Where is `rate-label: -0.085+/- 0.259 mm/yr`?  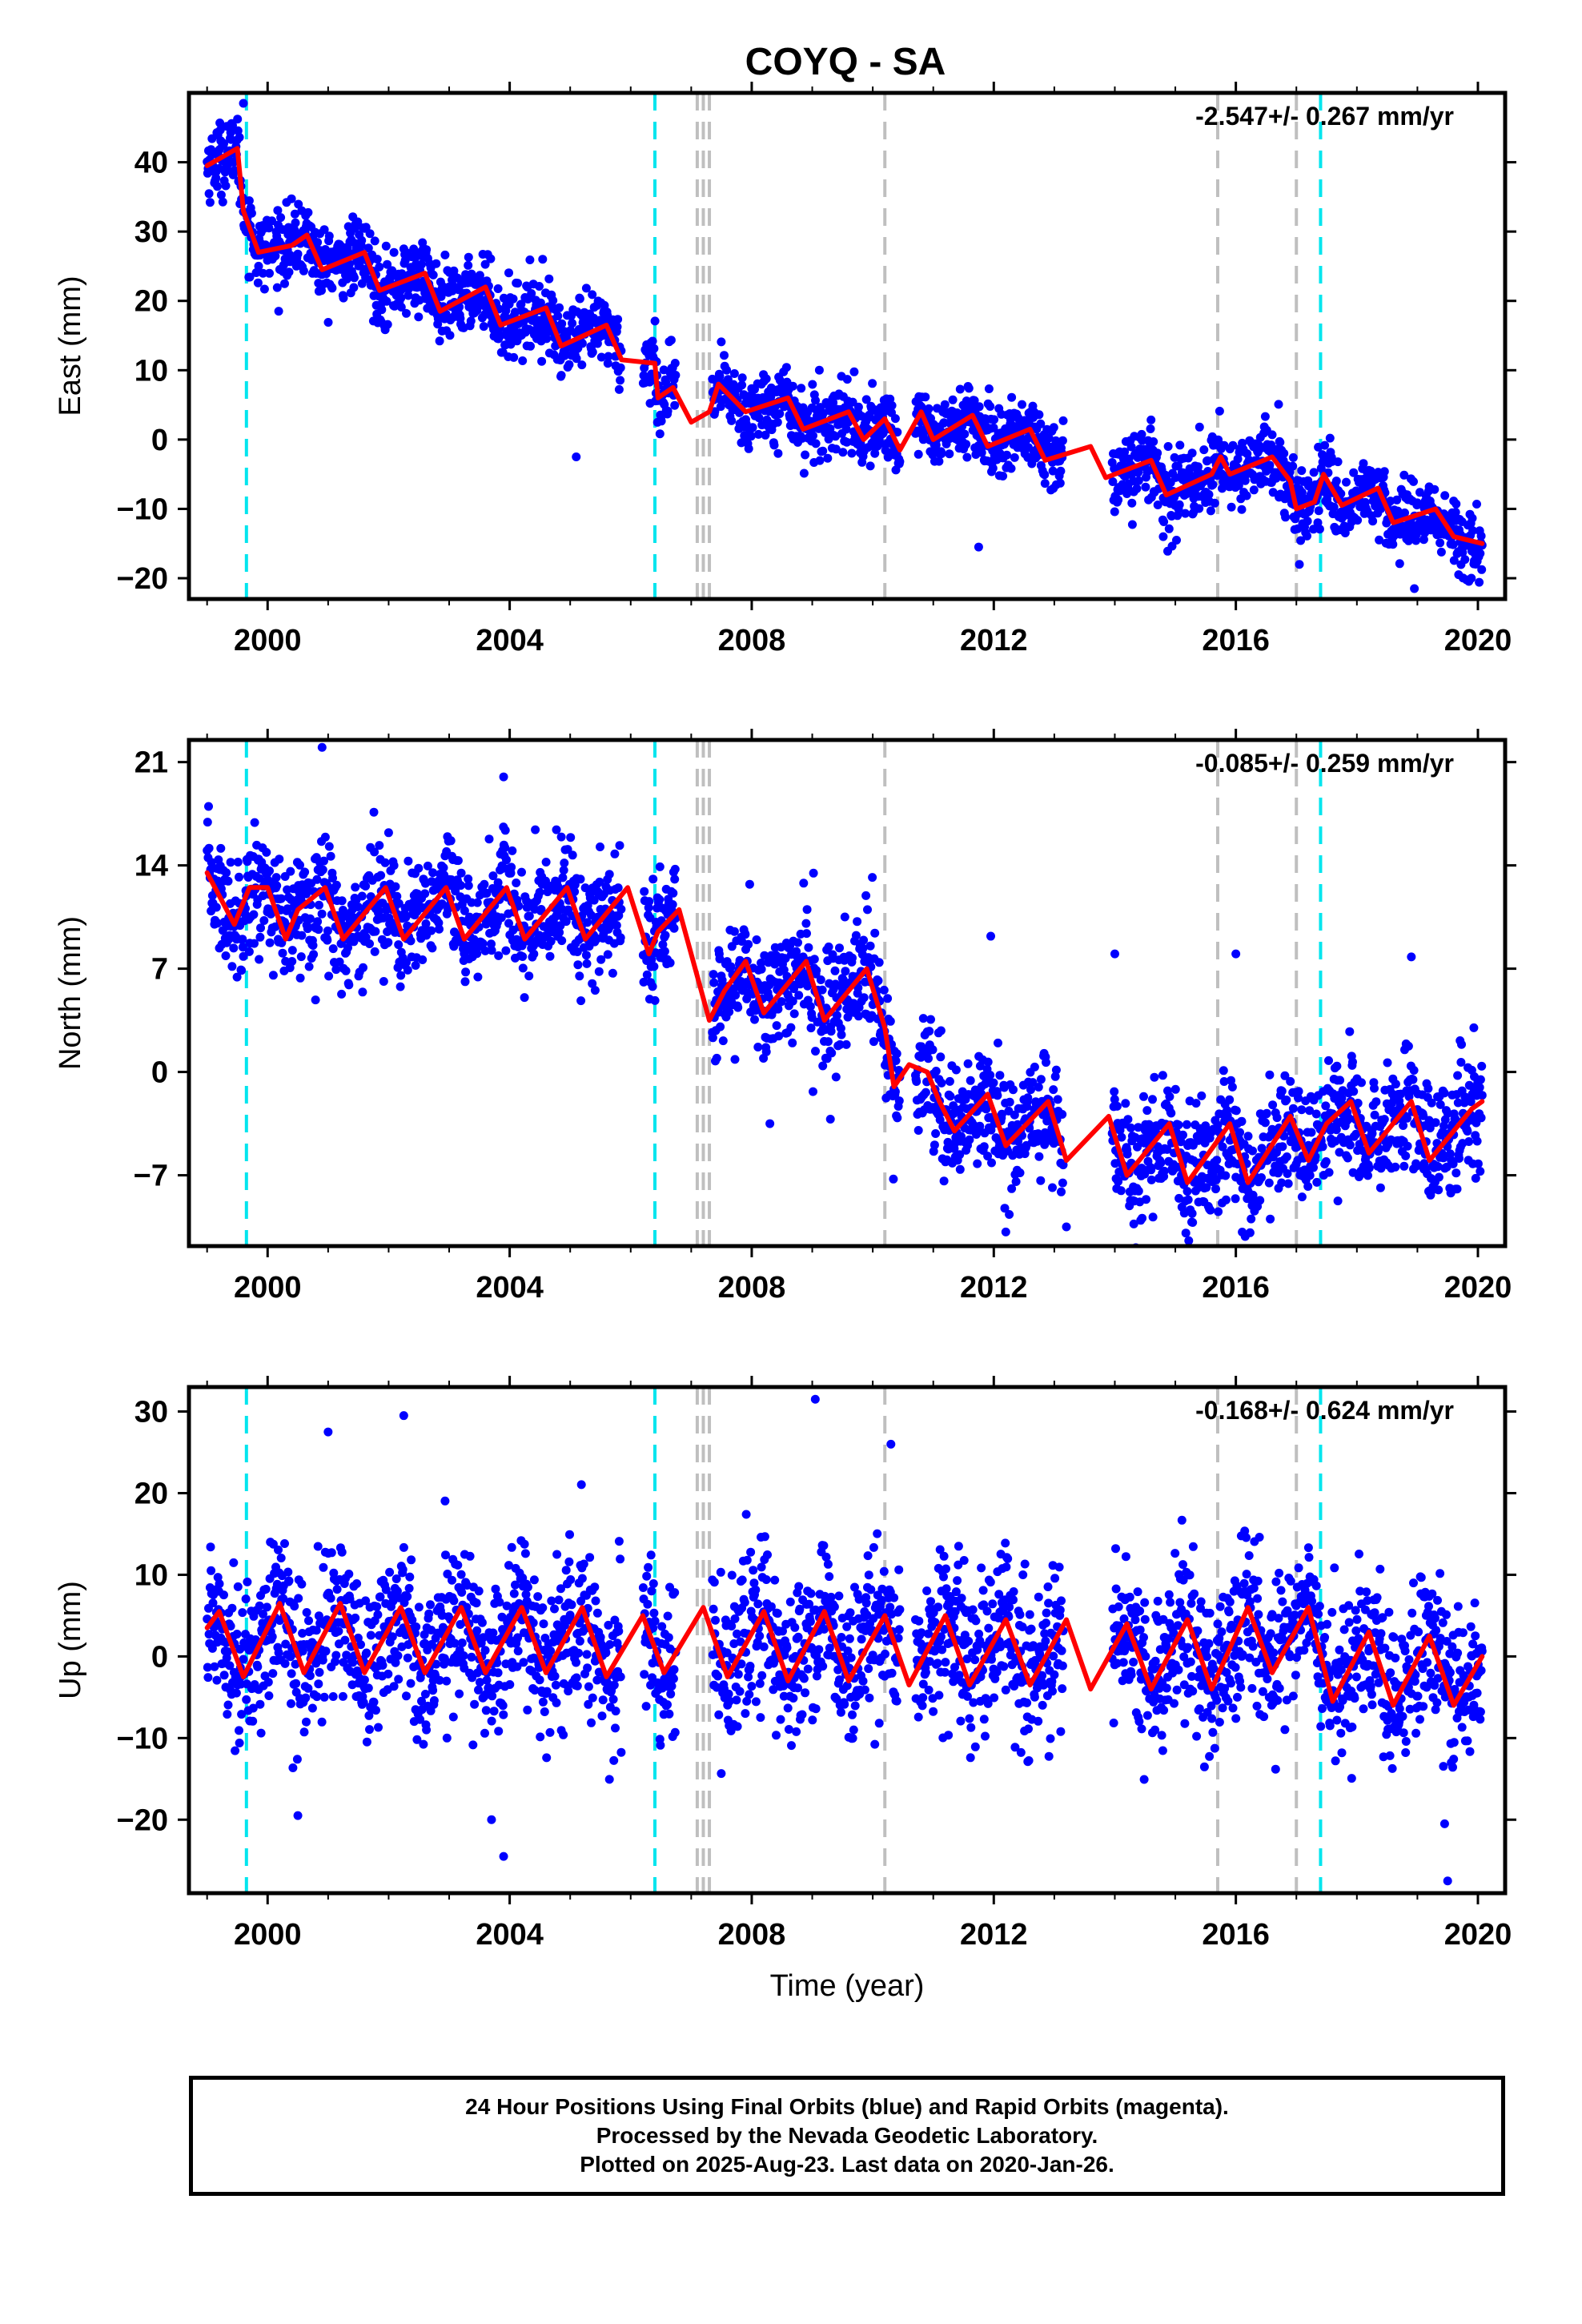
rate-label: -0.085+/- 0.259 mm/yr is located at coordinates (1325, 763).